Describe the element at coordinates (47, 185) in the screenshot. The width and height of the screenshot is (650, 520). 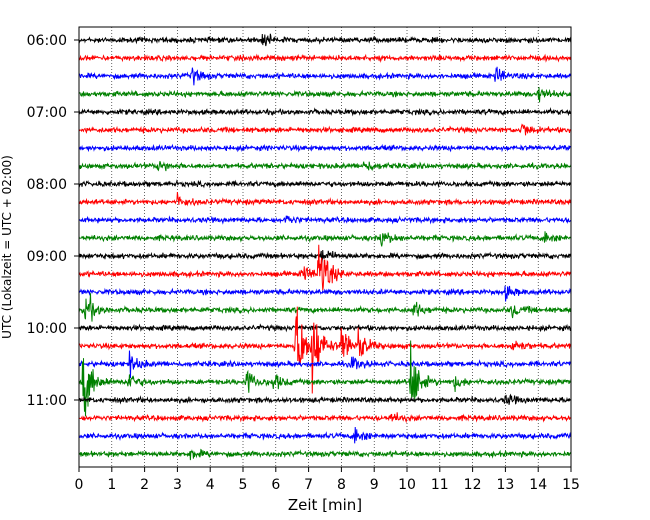
I see `y-tick-label: 08:00` at that location.